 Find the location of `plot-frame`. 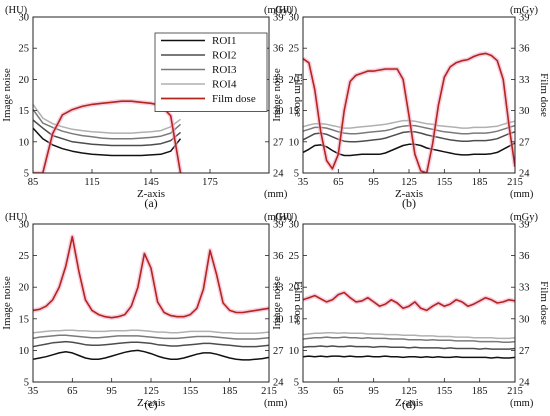

plot-frame is located at coordinates (409, 95).